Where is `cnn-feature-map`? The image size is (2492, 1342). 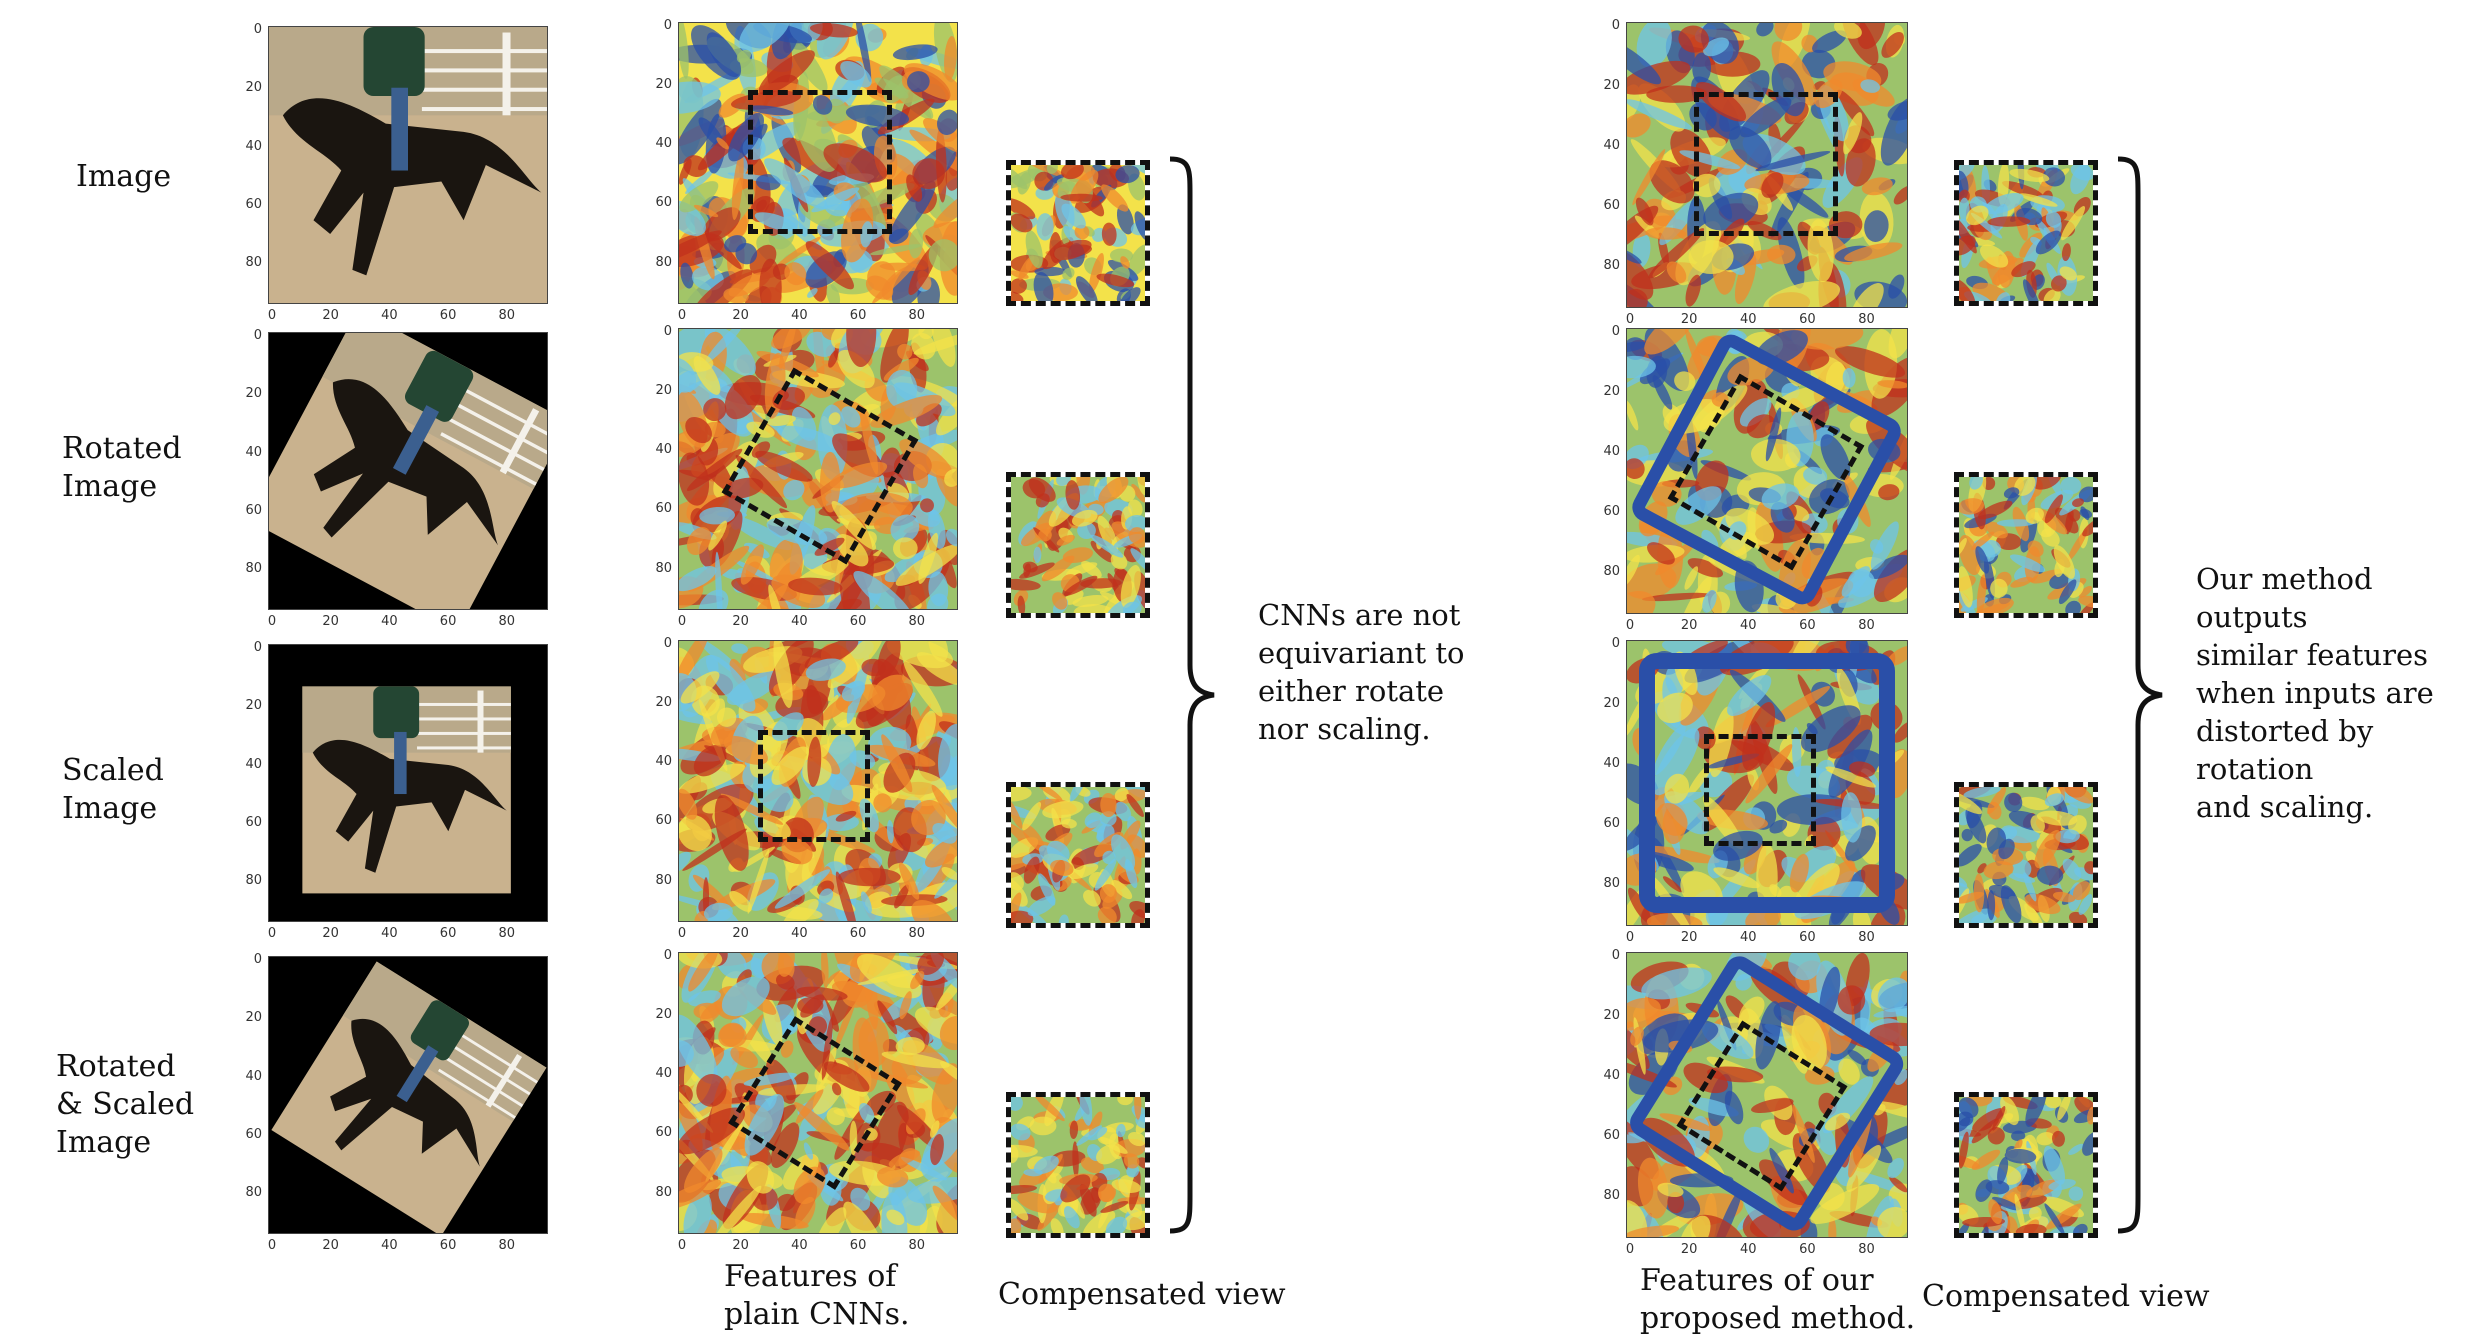 cnn-feature-map is located at coordinates (818, 781).